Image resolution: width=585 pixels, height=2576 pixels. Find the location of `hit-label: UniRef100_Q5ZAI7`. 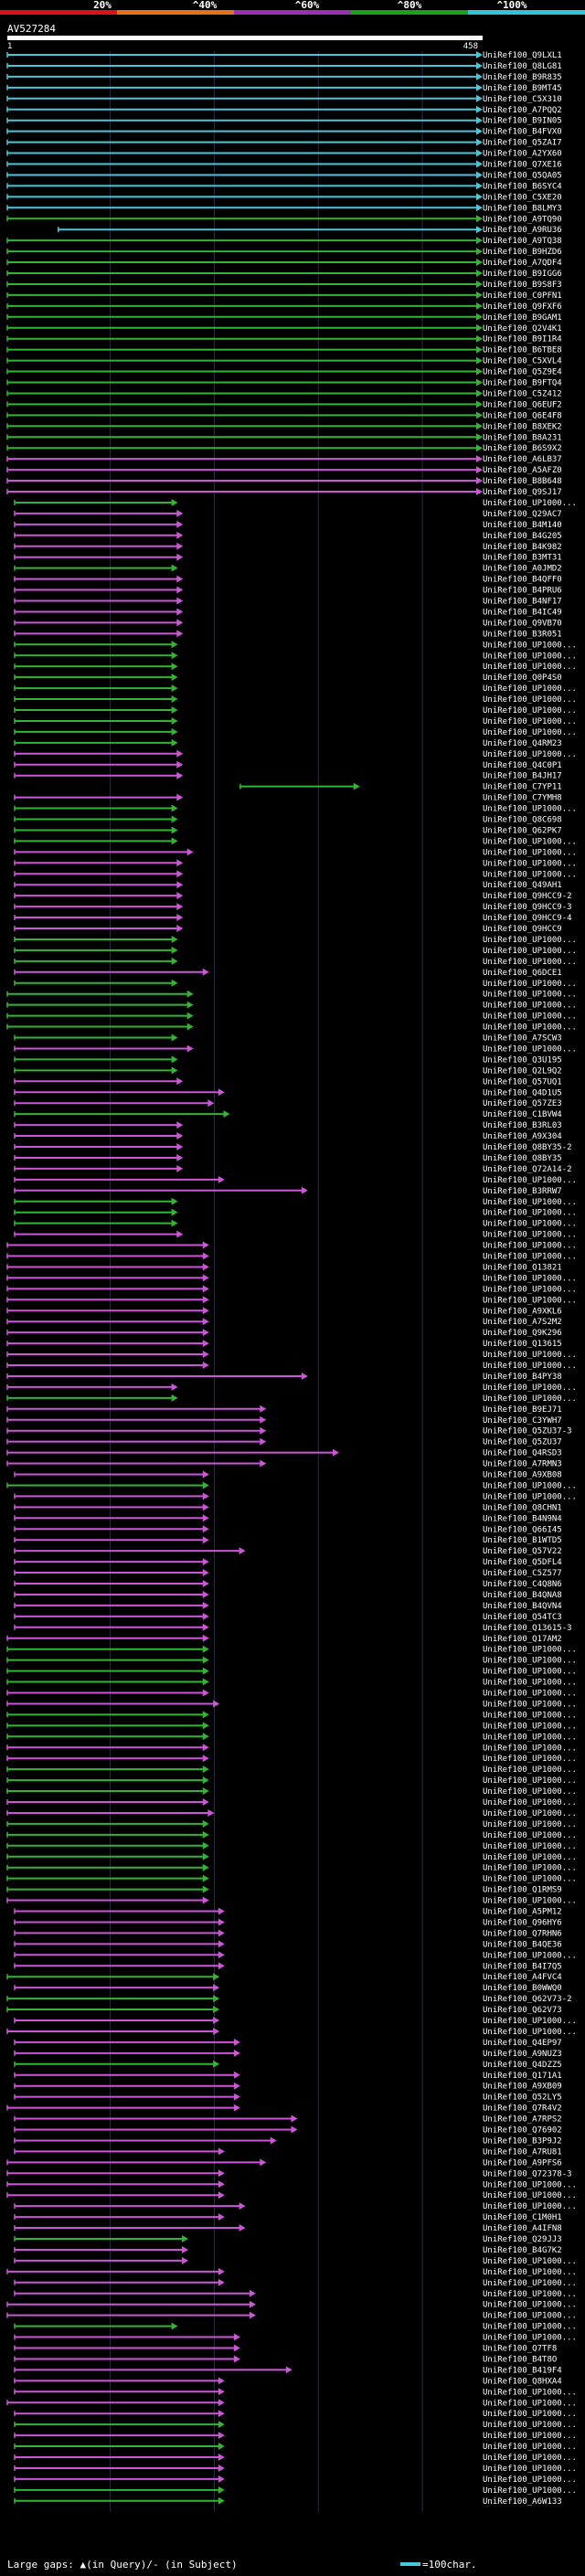

hit-label: UniRef100_Q5ZAI7 is located at coordinates (522, 143).